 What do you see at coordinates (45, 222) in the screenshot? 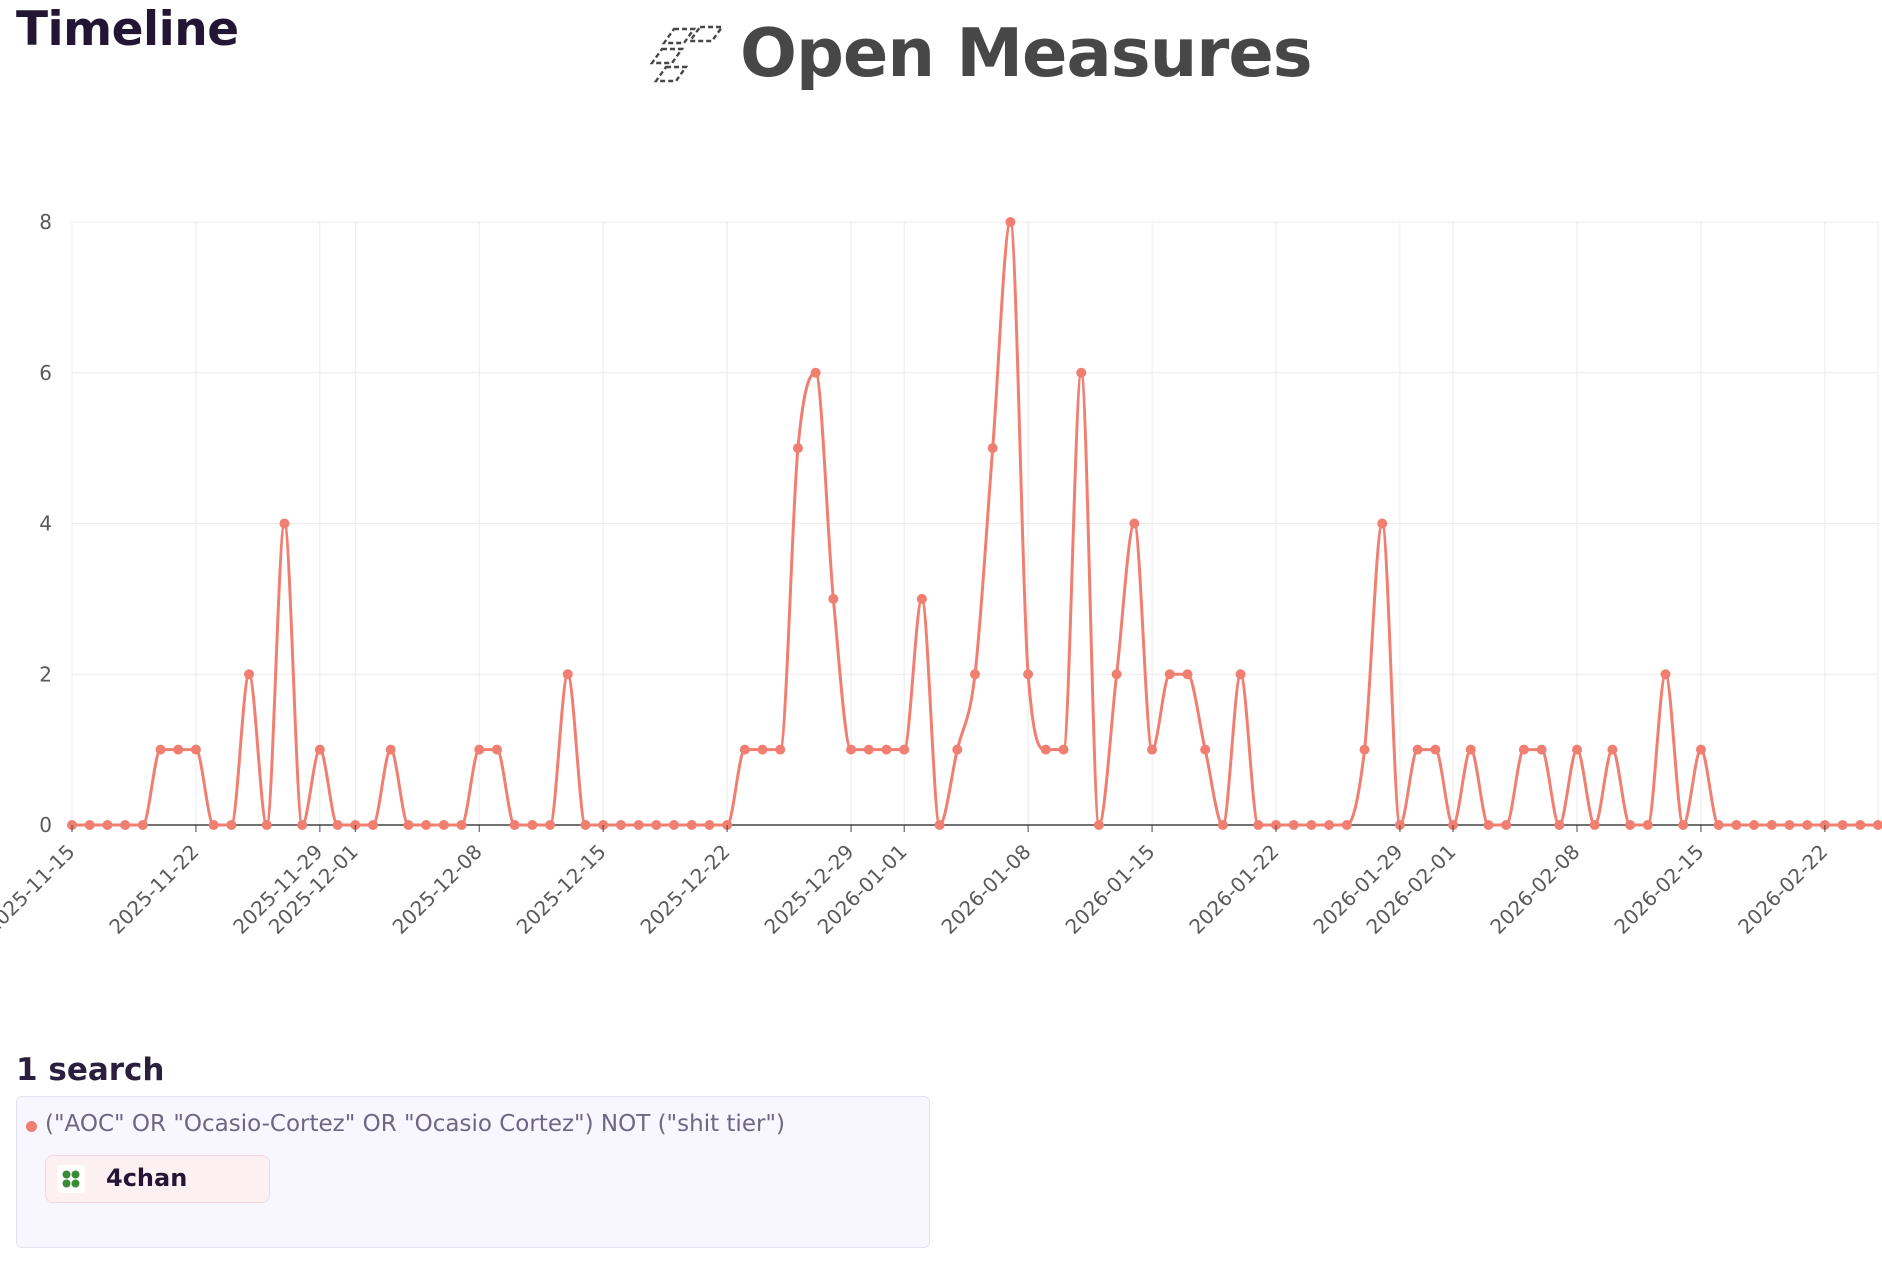
I see `y-tick-label: 8` at bounding box center [45, 222].